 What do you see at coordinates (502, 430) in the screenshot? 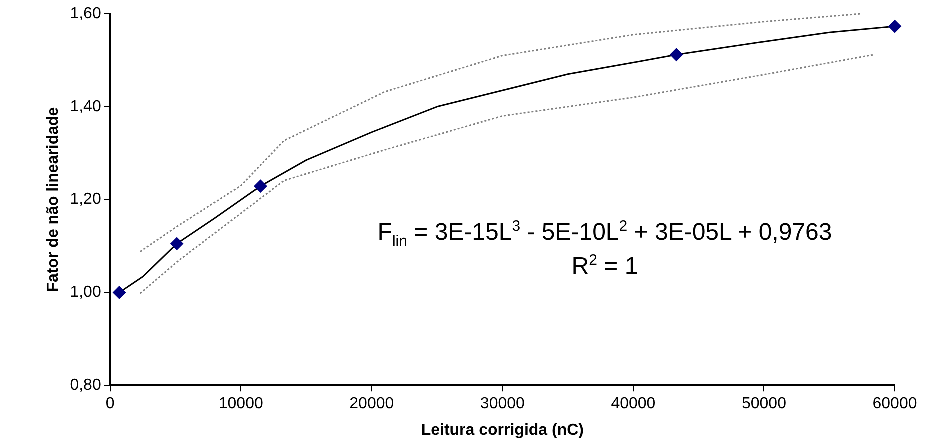
I see `x-axis-title: Leitura corrigida (nC)` at bounding box center [502, 430].